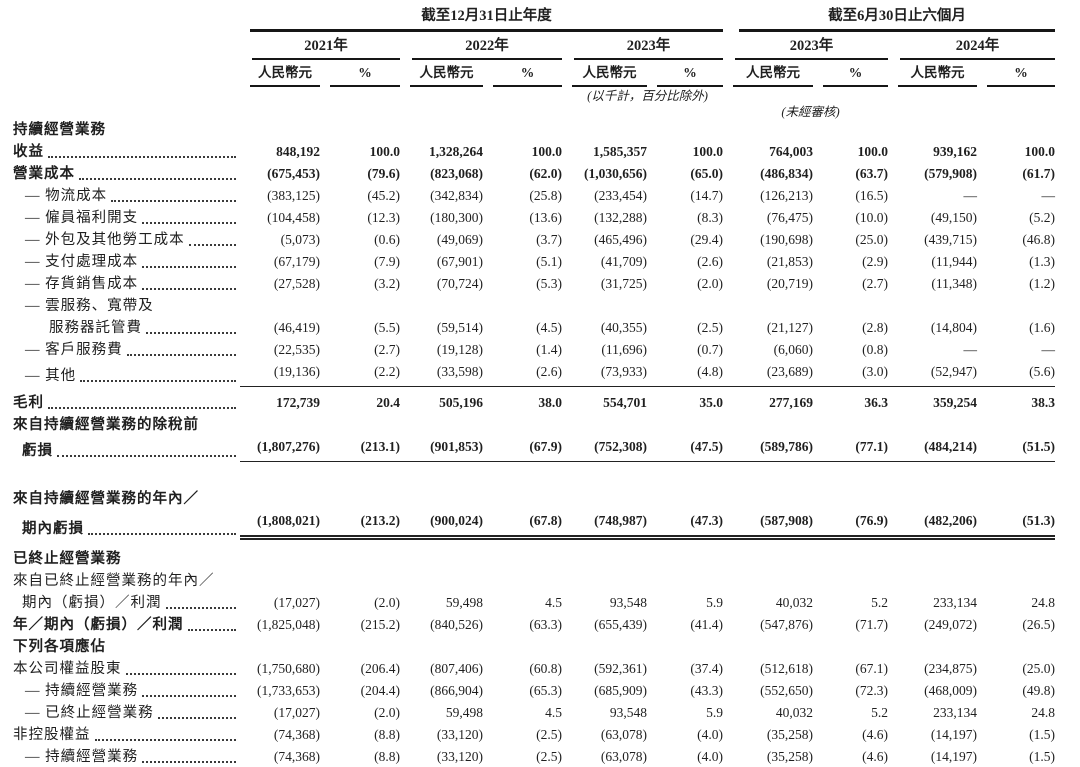  What do you see at coordinates (459, 349) in the screenshot?
I see `value-cell: (19,128)` at bounding box center [459, 349].